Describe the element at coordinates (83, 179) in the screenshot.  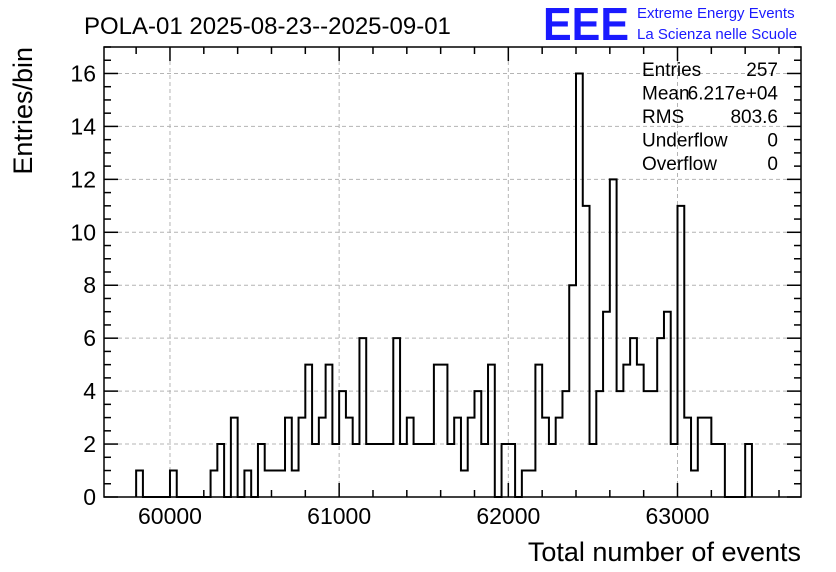
I see `y-tick-label: 12` at that location.